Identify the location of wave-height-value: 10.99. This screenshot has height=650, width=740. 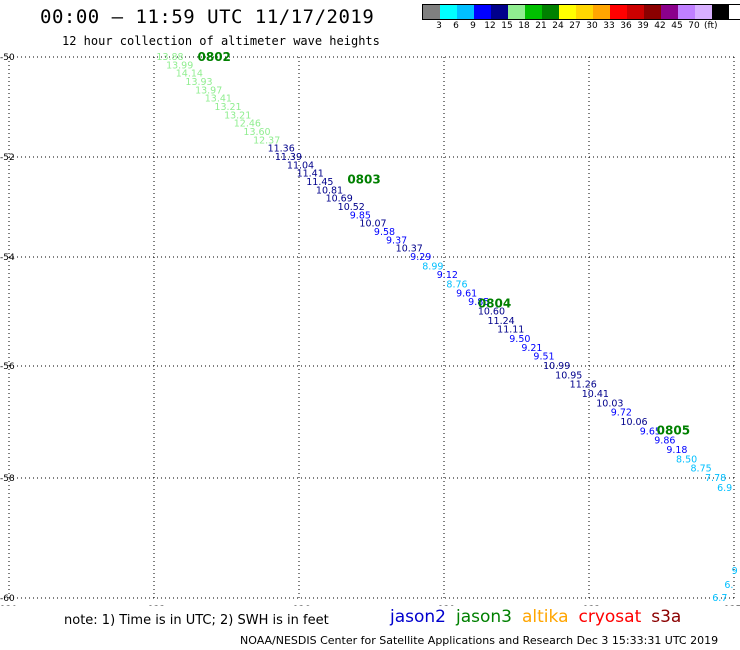
(556, 366).